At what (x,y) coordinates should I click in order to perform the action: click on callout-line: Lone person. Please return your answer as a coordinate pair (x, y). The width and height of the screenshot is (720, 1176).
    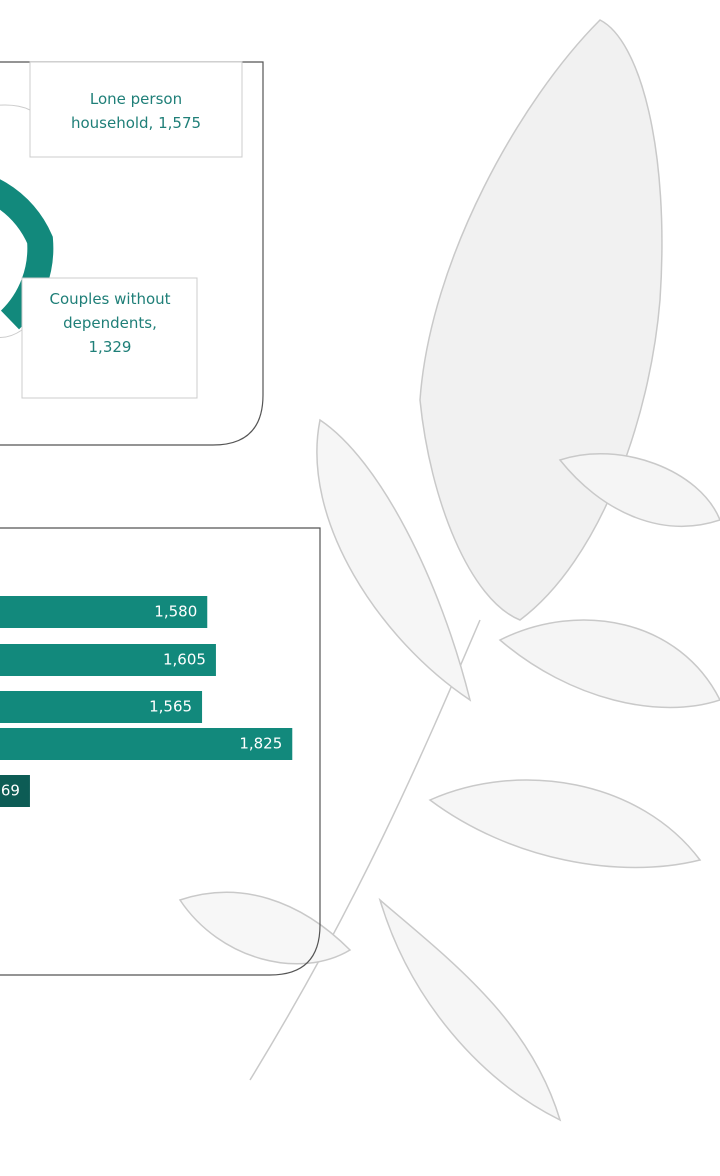
    Looking at the image, I should click on (136, 99).